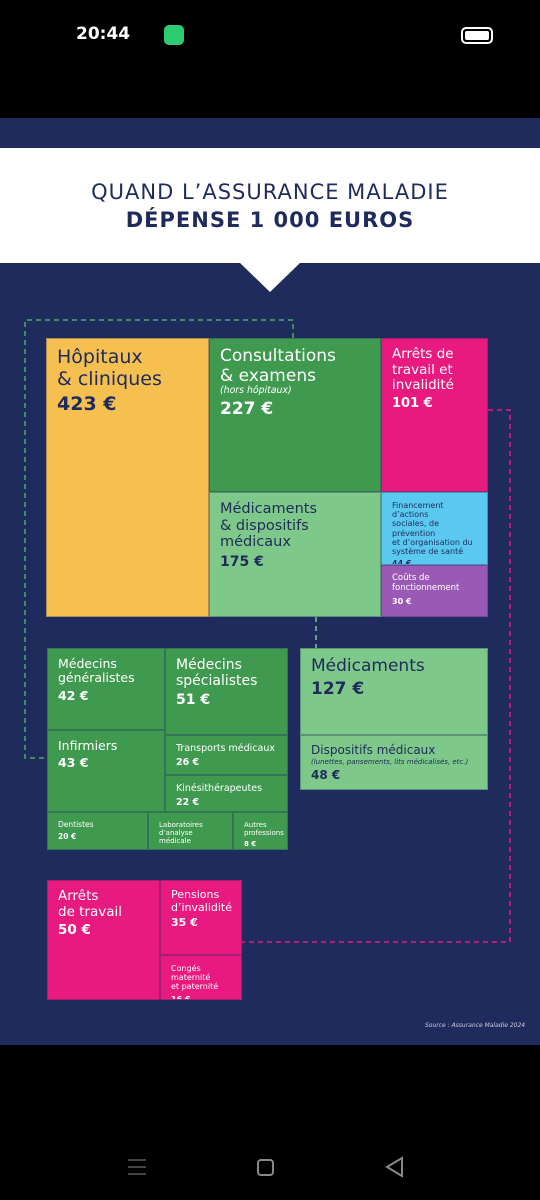  I want to click on treemap-cell: Autres professions 8 €, so click(260, 831).